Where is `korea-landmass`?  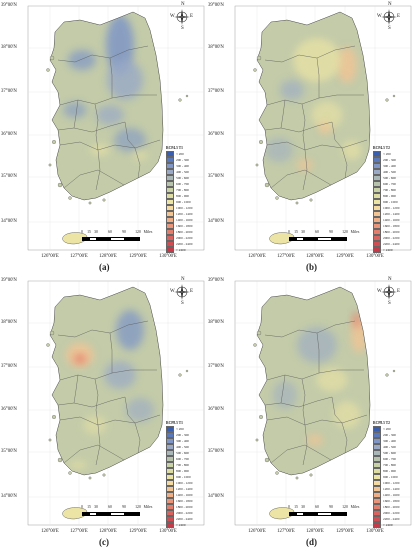
korea-landmass is located at coordinates (313, 381).